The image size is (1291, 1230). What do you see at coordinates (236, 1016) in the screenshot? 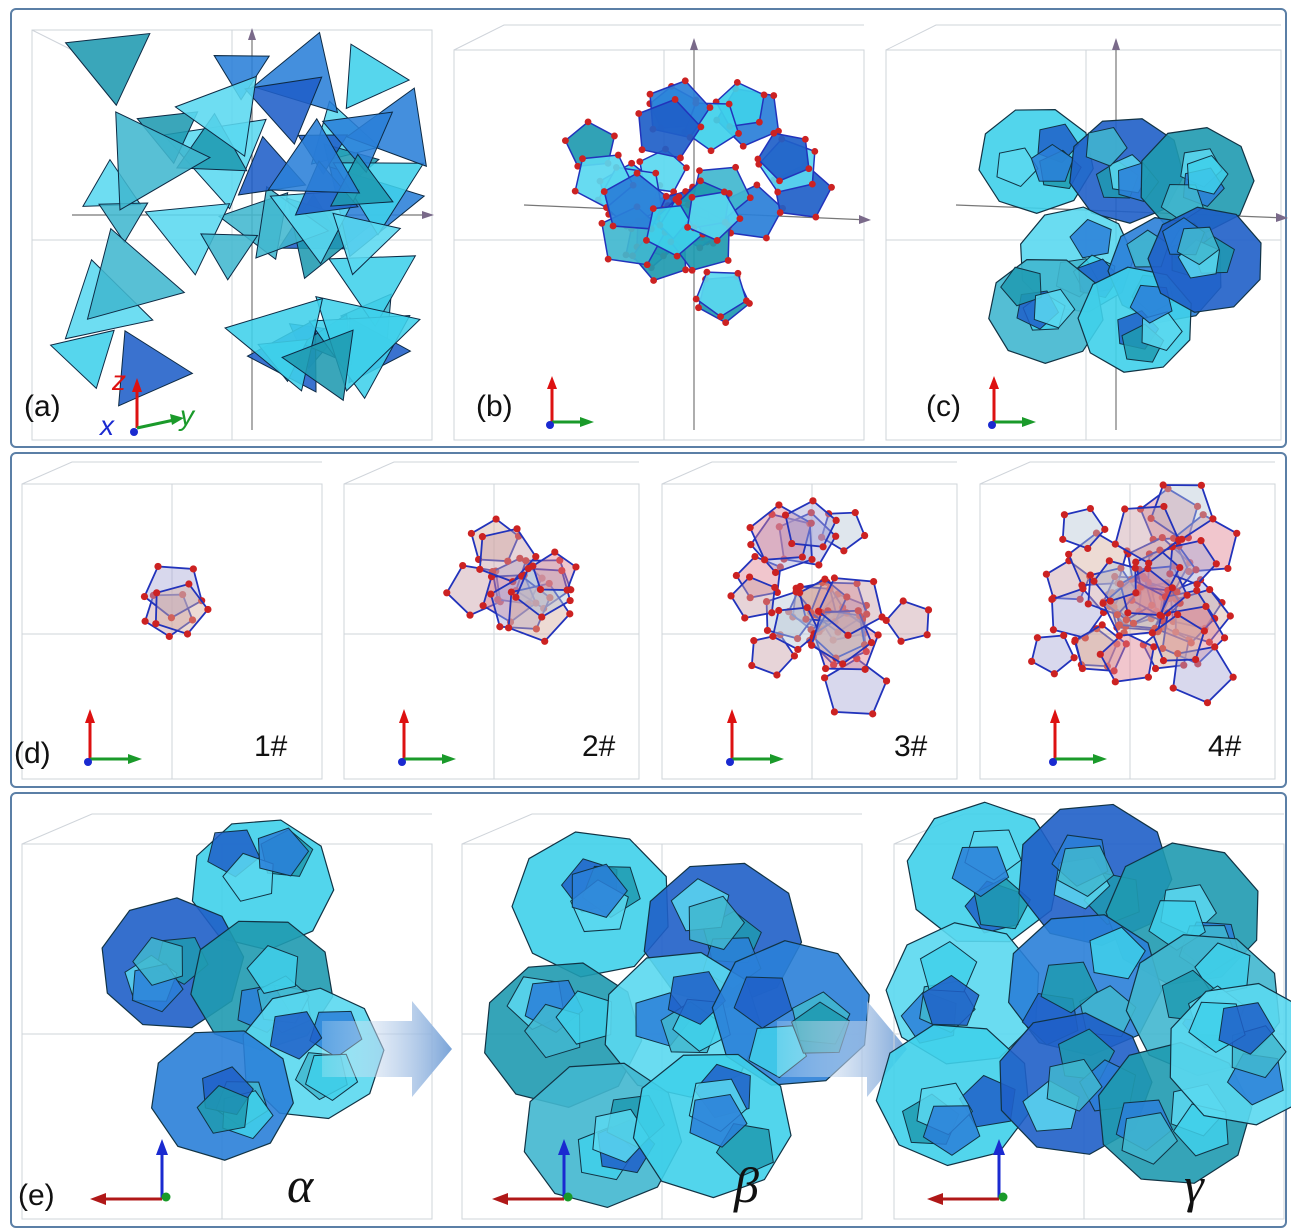
I see `phase-alpha-structure` at bounding box center [236, 1016].